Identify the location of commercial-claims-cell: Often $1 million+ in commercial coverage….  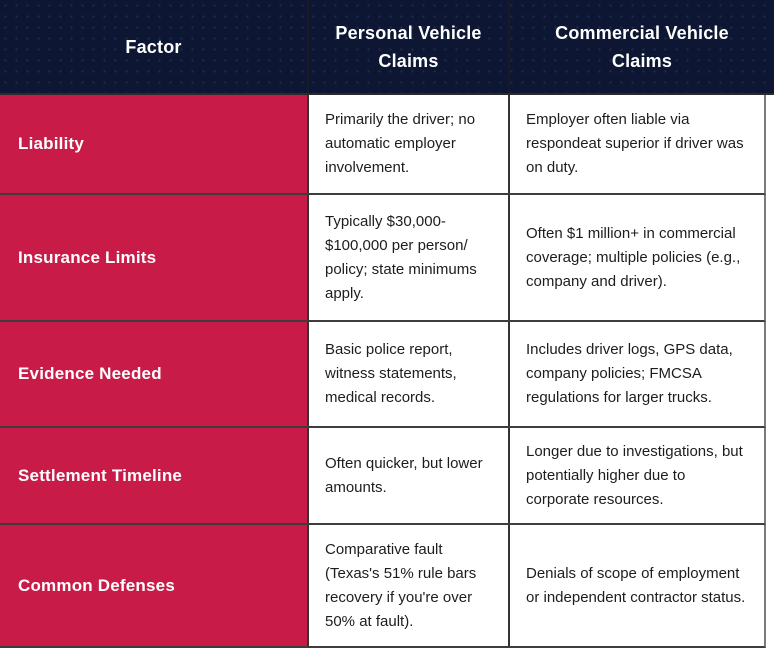
(636, 257).